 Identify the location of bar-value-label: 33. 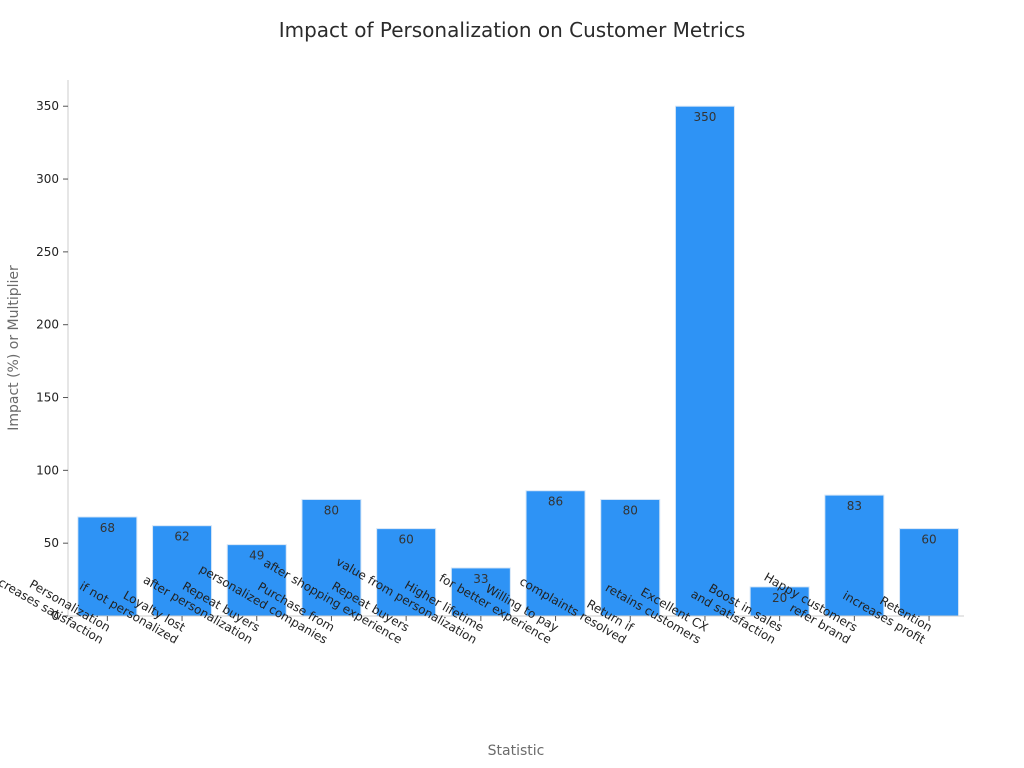
(480, 579).